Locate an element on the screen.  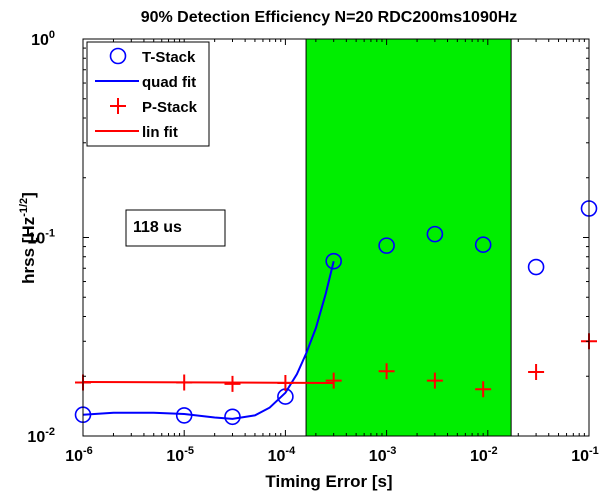
lin-fit-line is located at coordinates (208, 382).